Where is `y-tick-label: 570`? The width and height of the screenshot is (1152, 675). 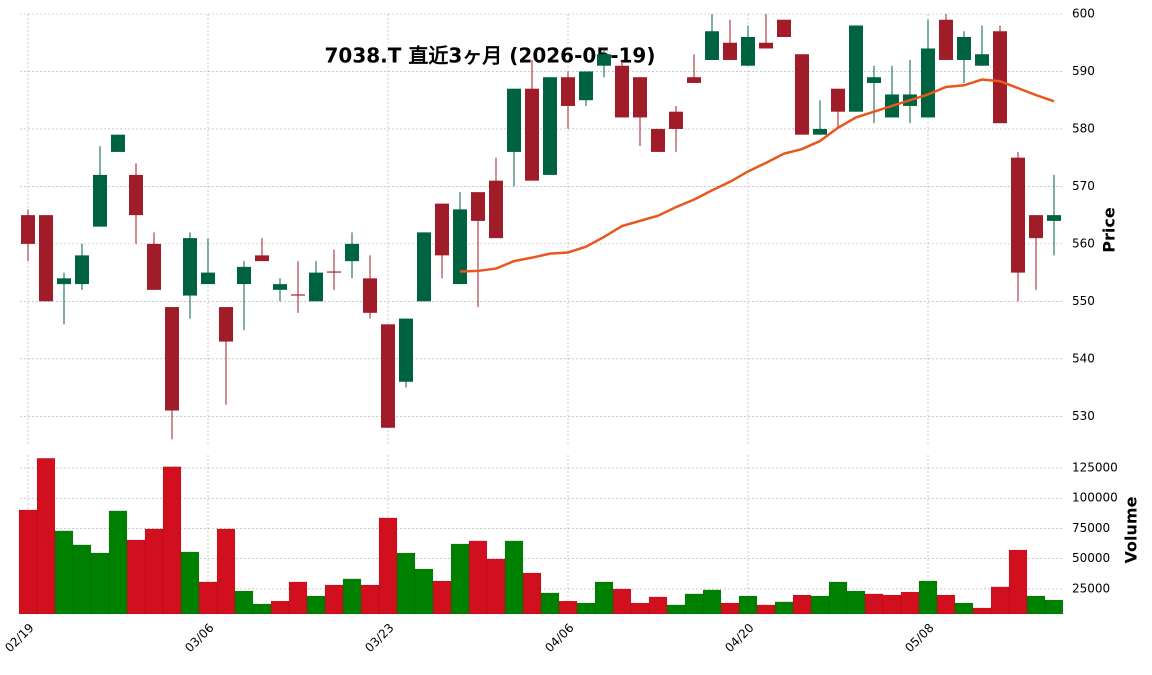 y-tick-label: 570 is located at coordinates (1083, 186).